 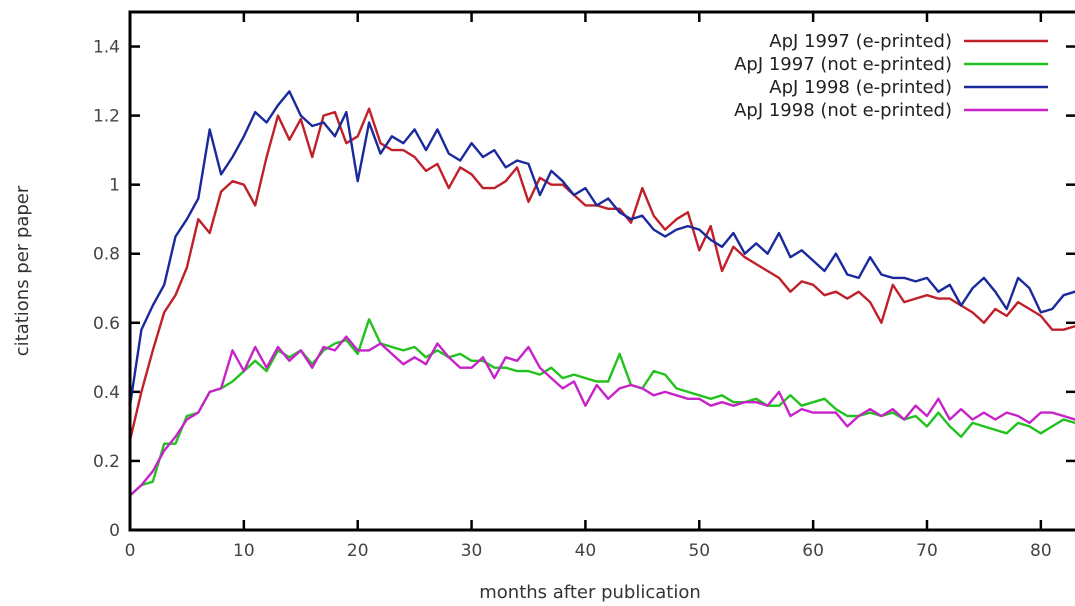 What do you see at coordinates (813, 551) in the screenshot?
I see `x-tick-label: 60` at bounding box center [813, 551].